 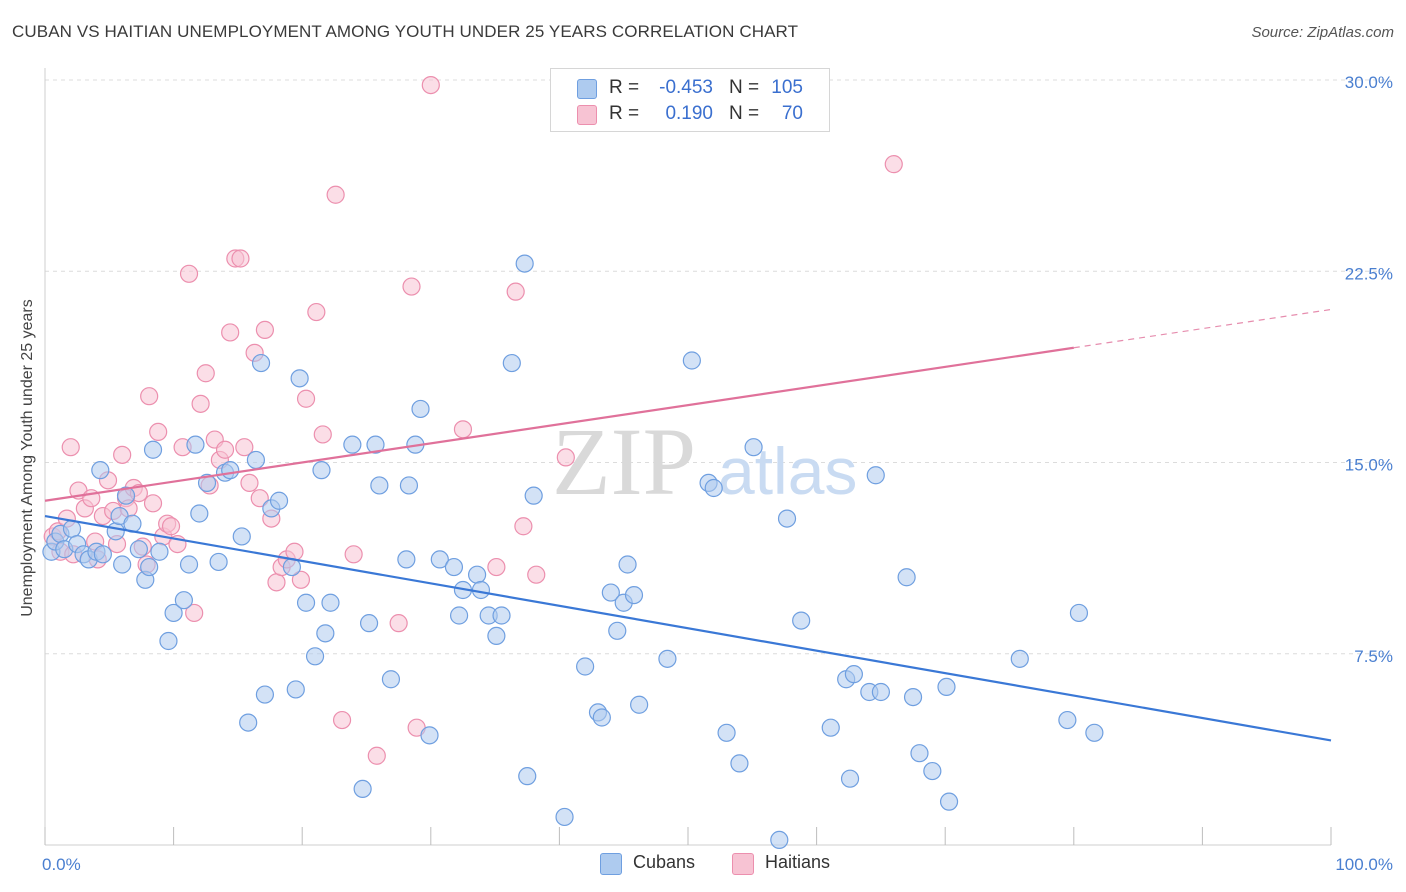 I want to click on cubans-legend-label: Cubans, so click(x=664, y=862).